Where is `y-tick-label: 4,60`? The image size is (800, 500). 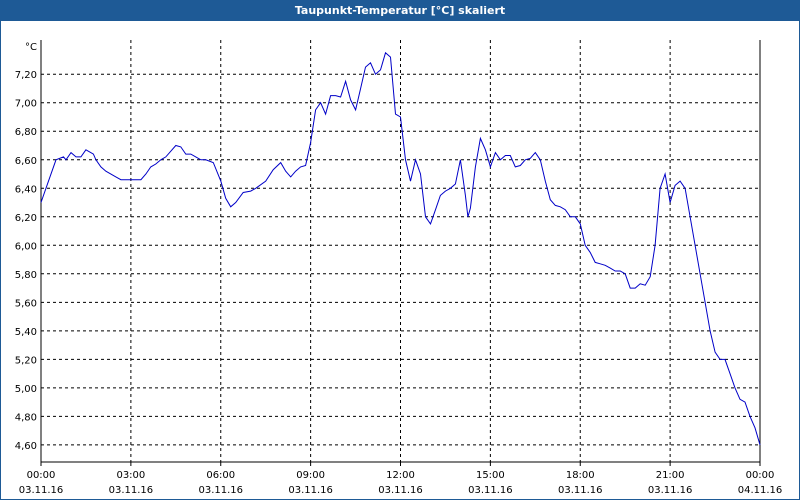 y-tick-label: 4,60 is located at coordinates (26, 446).